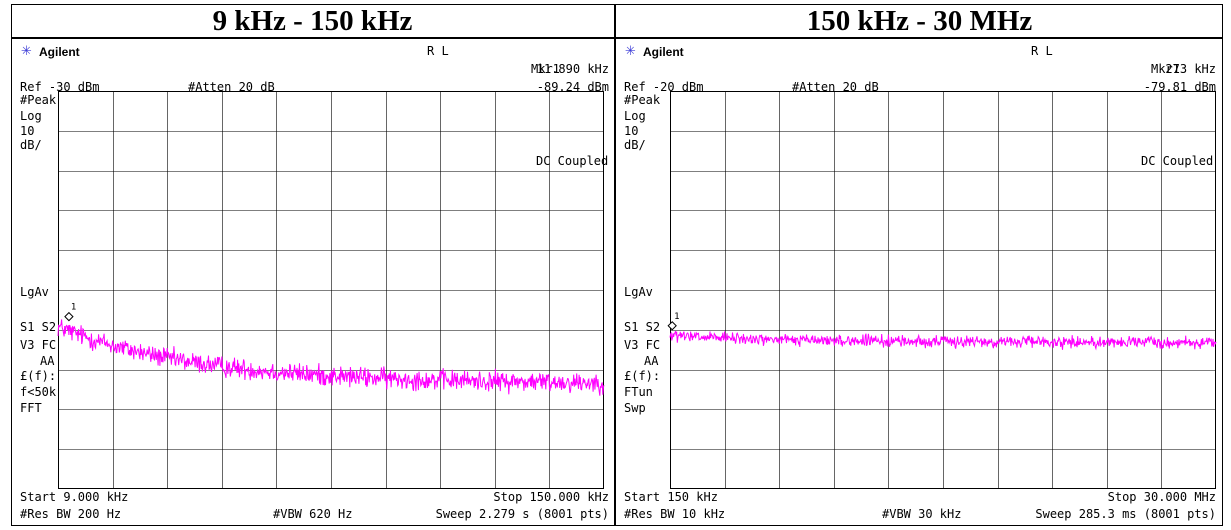 This screenshot has width=1231, height=530. I want to click on mode-detail-1: f<50k, so click(38, 392).